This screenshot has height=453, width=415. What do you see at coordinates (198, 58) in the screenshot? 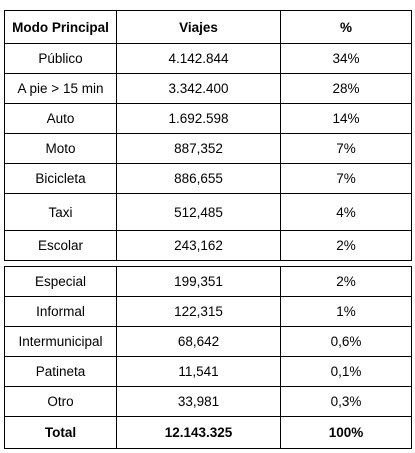
I see `cell-trips: 4.142.844` at bounding box center [198, 58].